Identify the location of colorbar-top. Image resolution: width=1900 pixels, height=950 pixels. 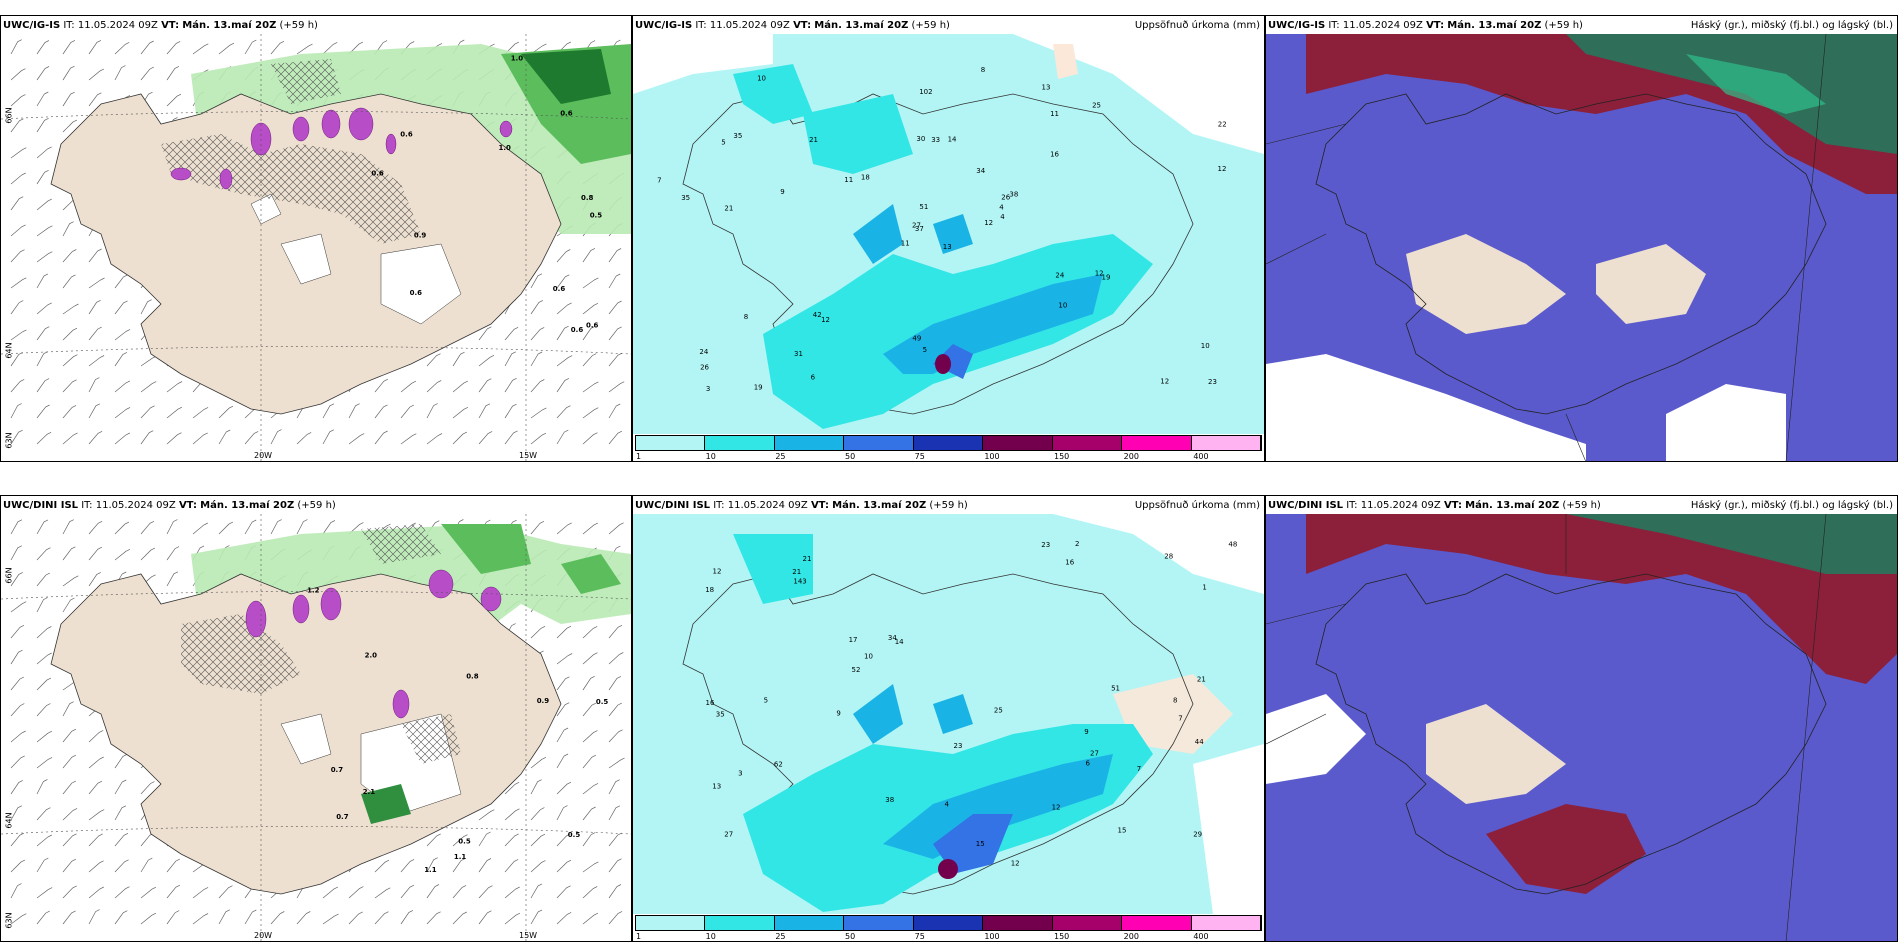
(948, 443).